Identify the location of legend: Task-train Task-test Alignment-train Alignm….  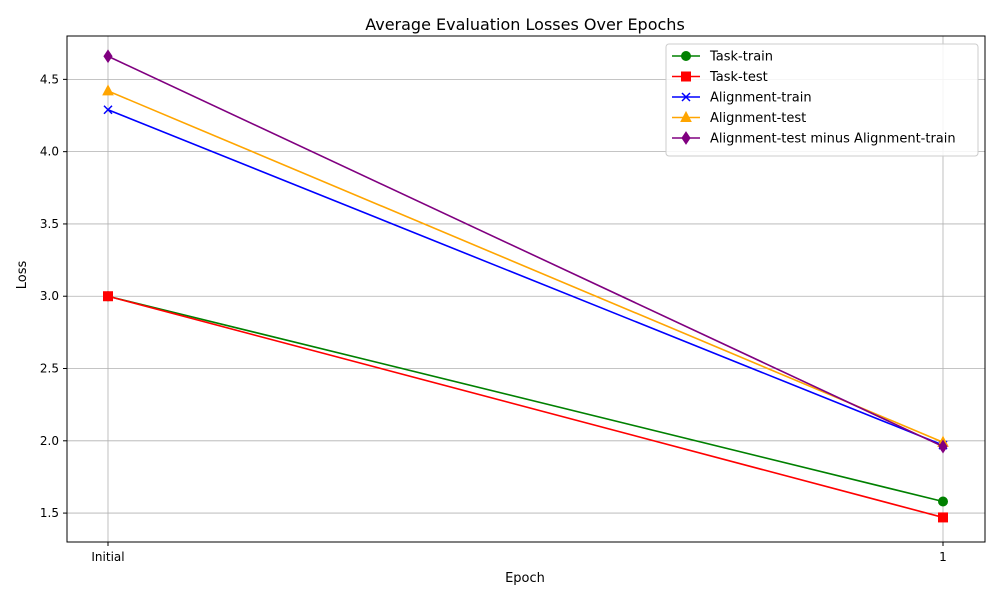
(822, 100).